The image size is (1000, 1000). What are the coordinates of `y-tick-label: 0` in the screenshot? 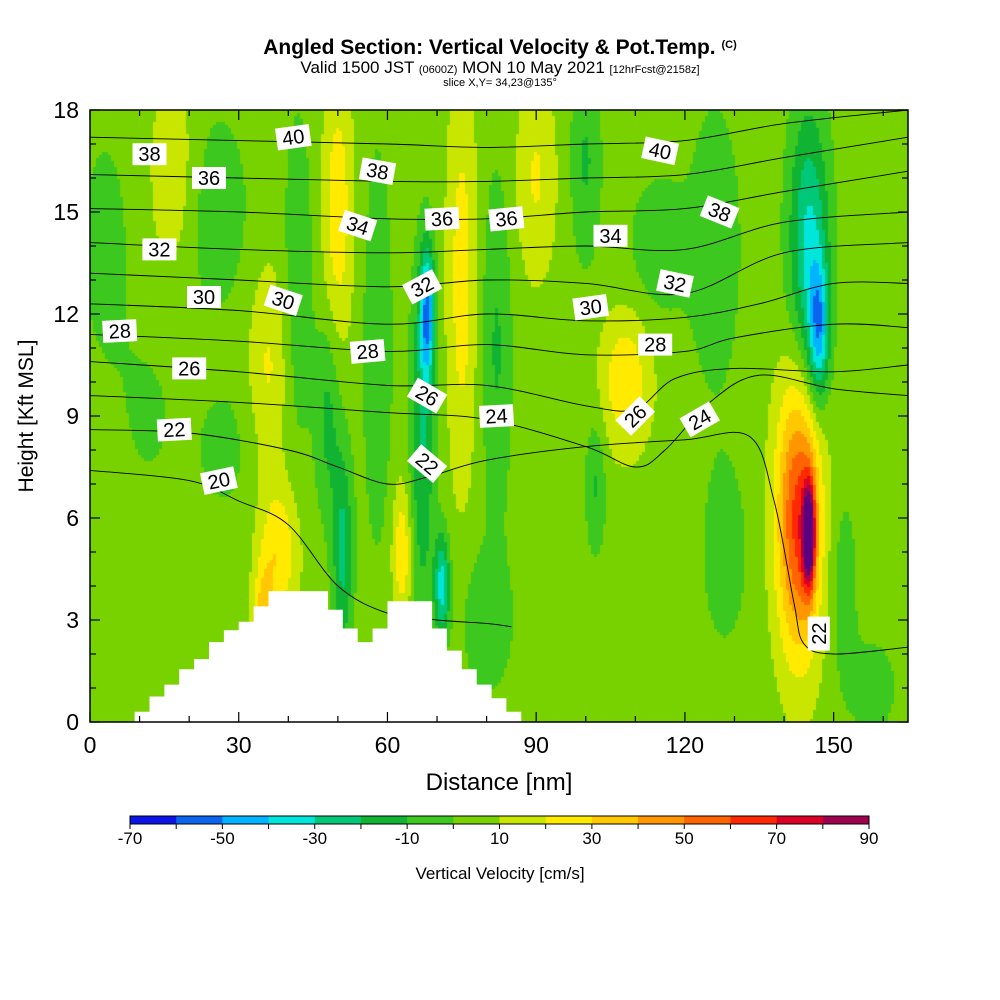 It's located at (72, 722).